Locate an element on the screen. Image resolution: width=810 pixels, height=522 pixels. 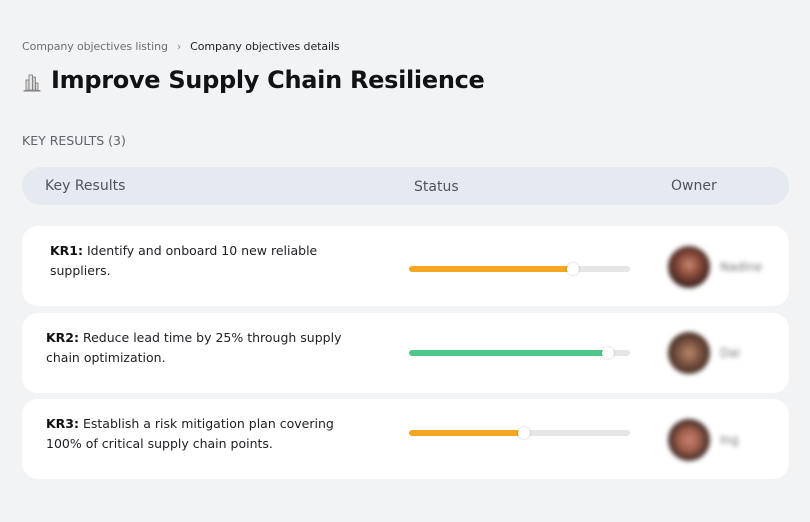
owner-name: Nadine is located at coordinates (741, 267).